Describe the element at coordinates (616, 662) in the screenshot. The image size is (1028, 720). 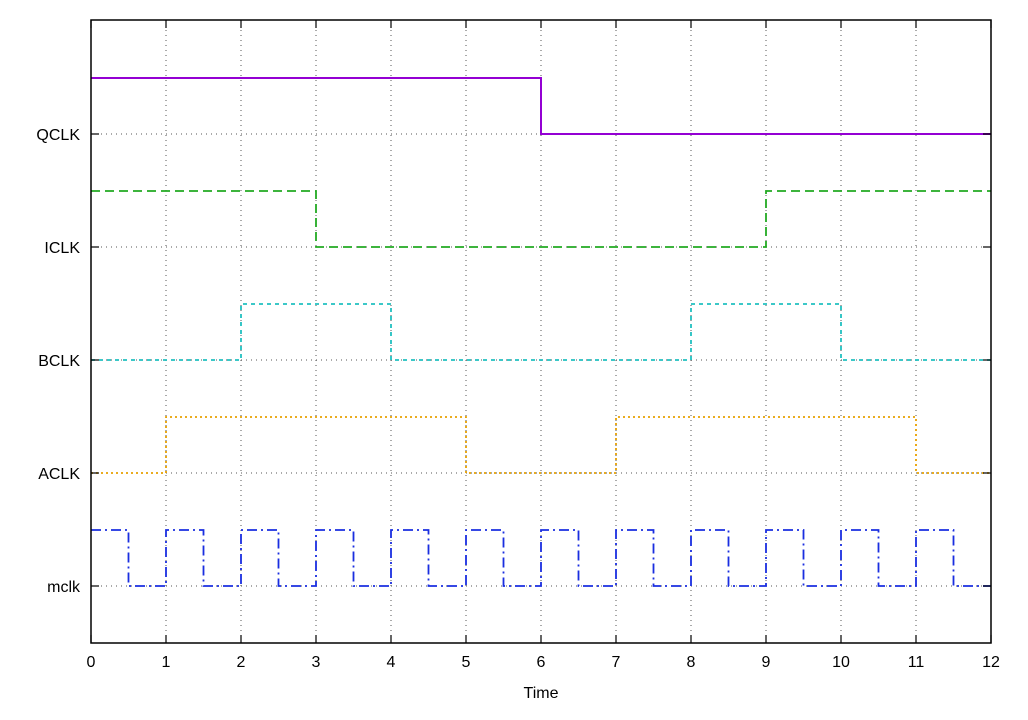
I see `x-tick-label: 7` at that location.